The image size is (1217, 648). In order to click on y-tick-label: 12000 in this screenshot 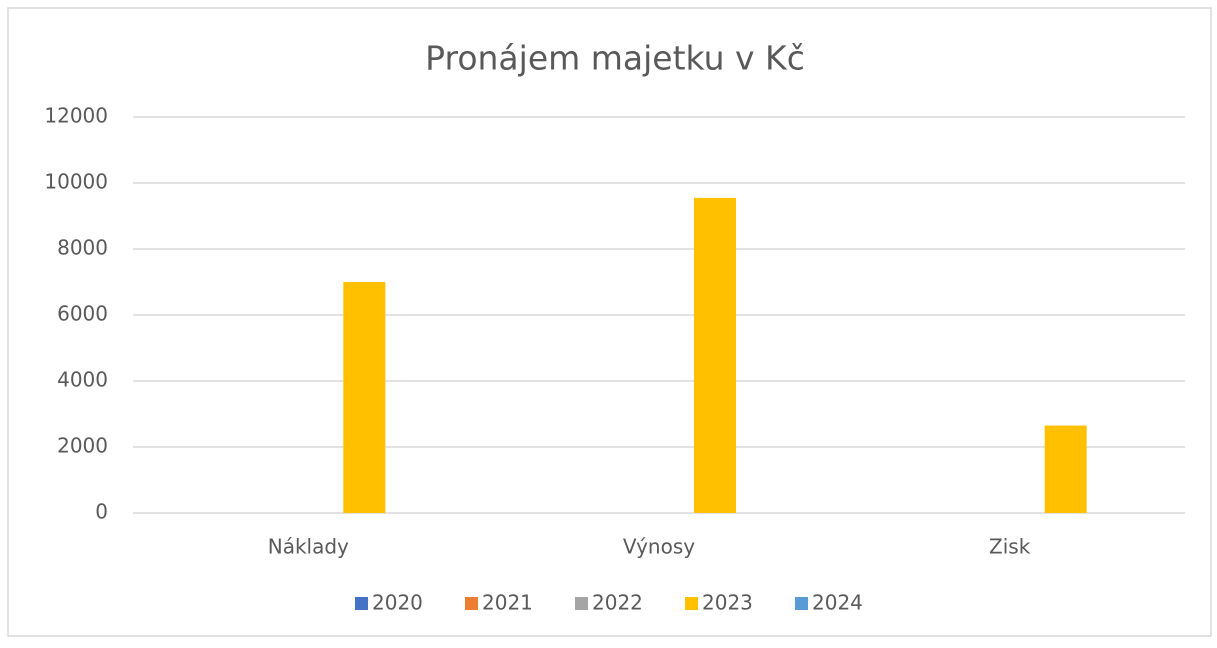, I will do `click(76, 116)`.